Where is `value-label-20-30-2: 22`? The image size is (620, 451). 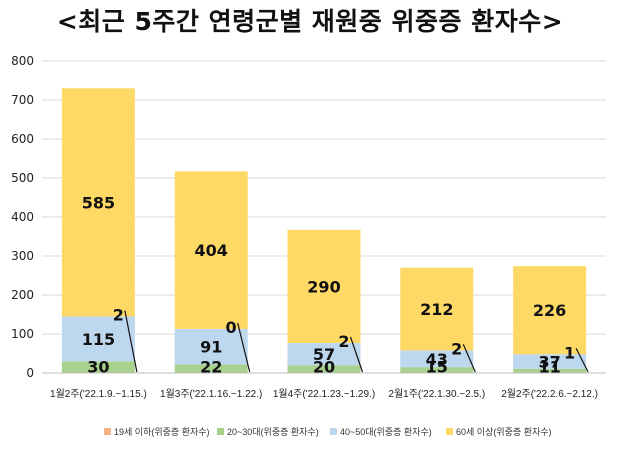 value-label-20-30-2: 22 is located at coordinates (211, 367).